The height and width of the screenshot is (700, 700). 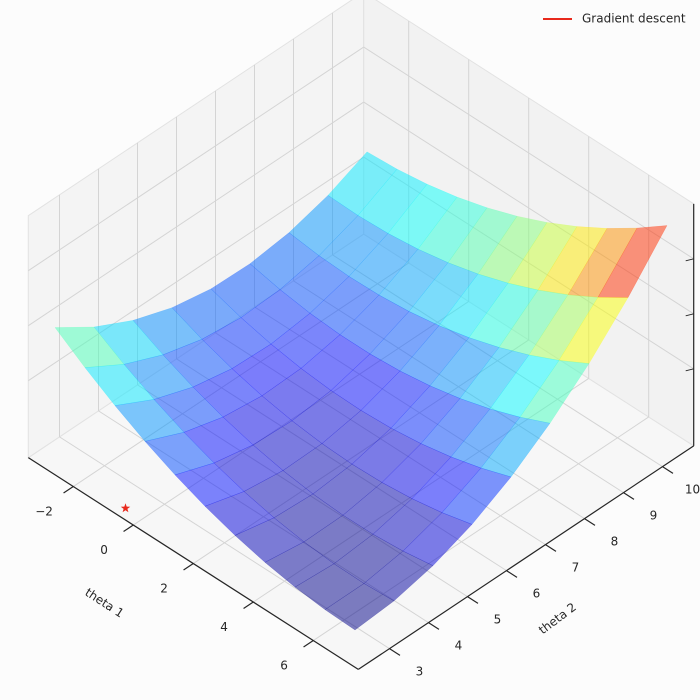 I want to click on y-tick-label: 7, so click(x=576, y=567).